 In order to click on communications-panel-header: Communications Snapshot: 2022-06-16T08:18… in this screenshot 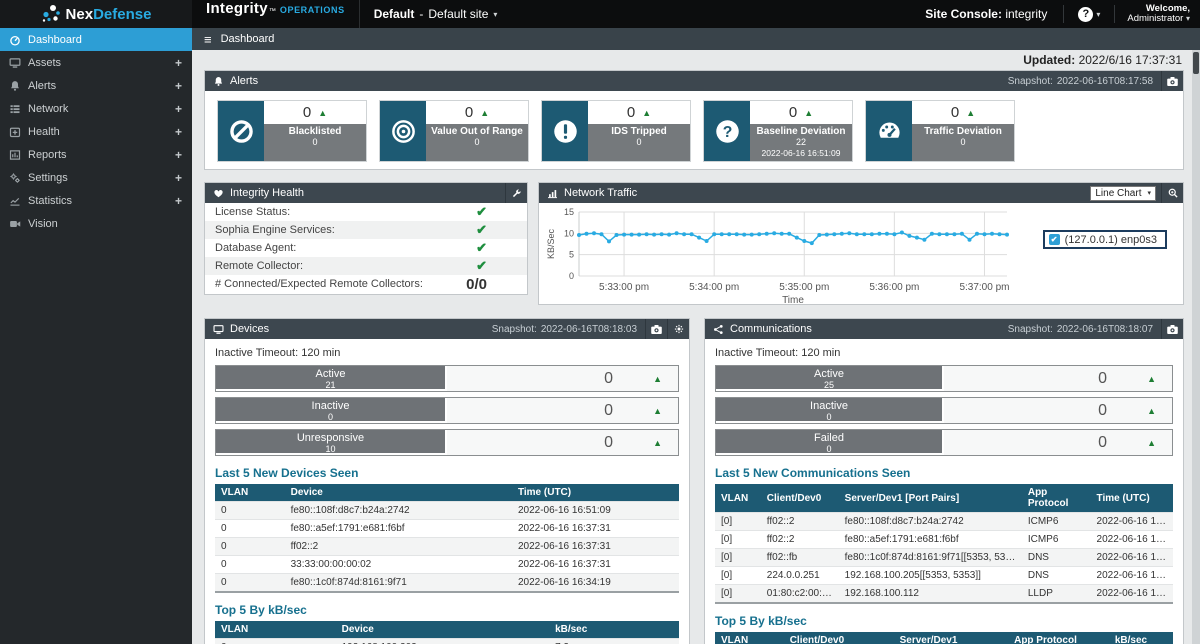, I will do `click(944, 329)`.